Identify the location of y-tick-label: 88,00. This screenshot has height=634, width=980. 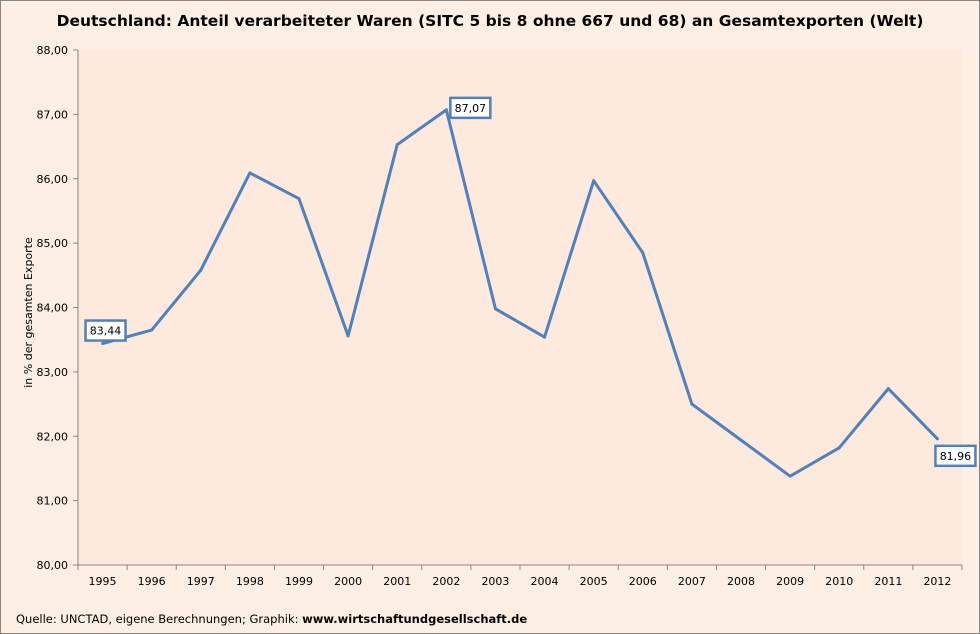
(53, 50).